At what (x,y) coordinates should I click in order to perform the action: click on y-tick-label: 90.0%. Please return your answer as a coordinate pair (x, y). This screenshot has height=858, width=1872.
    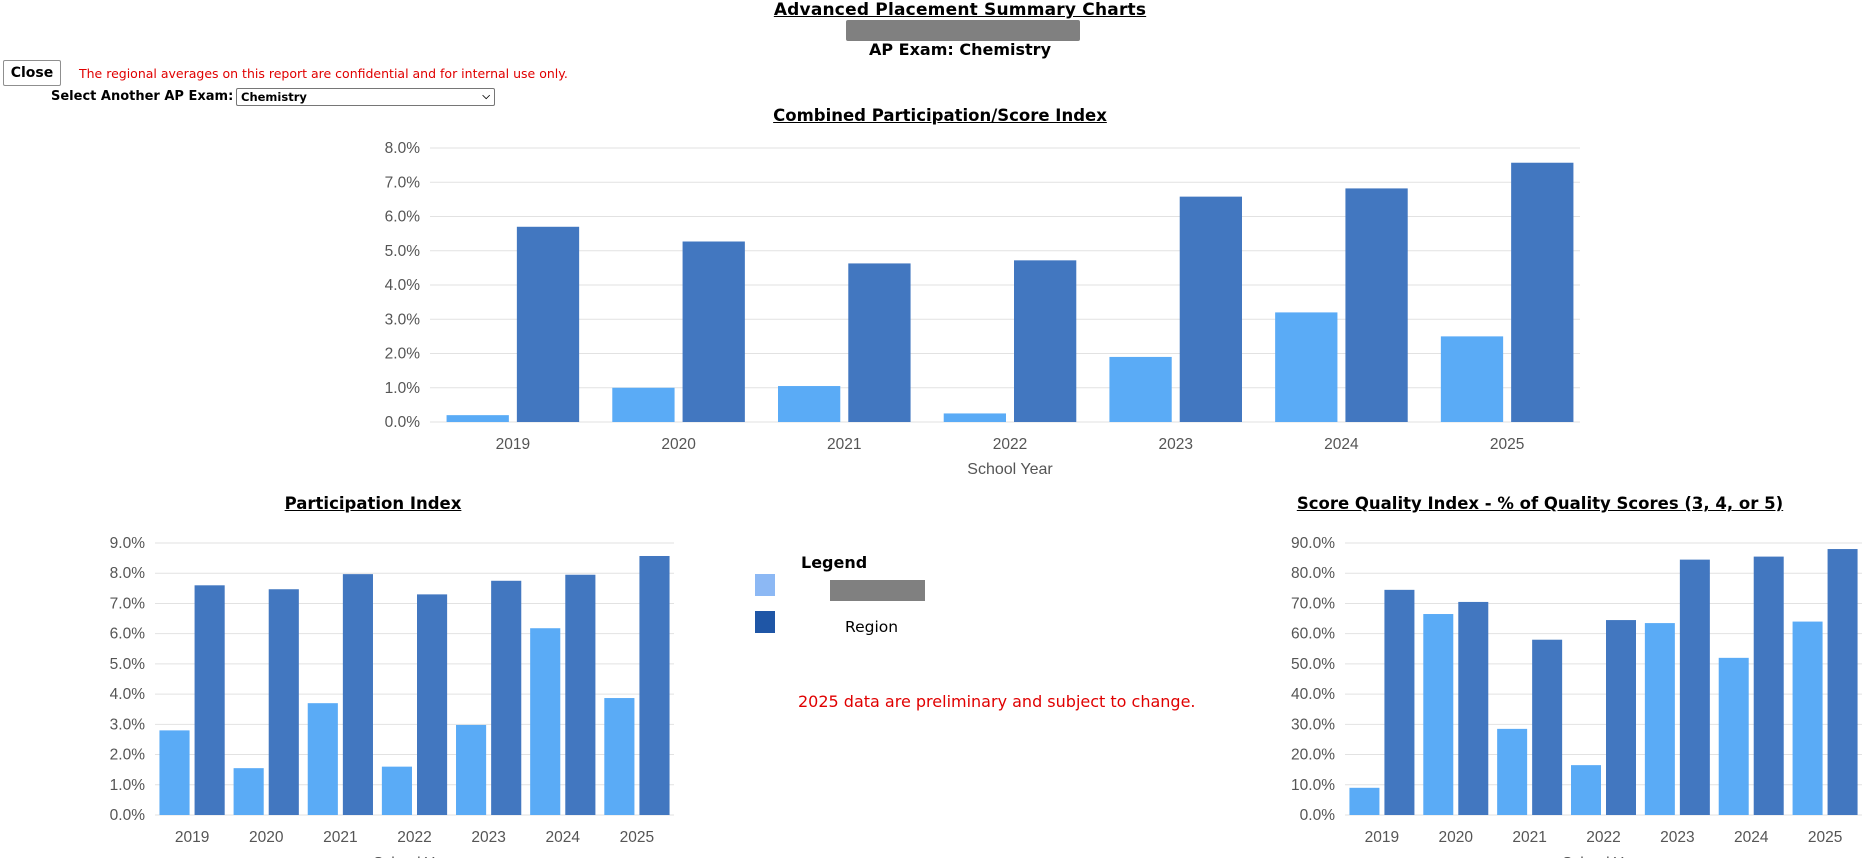
    Looking at the image, I should click on (1313, 543).